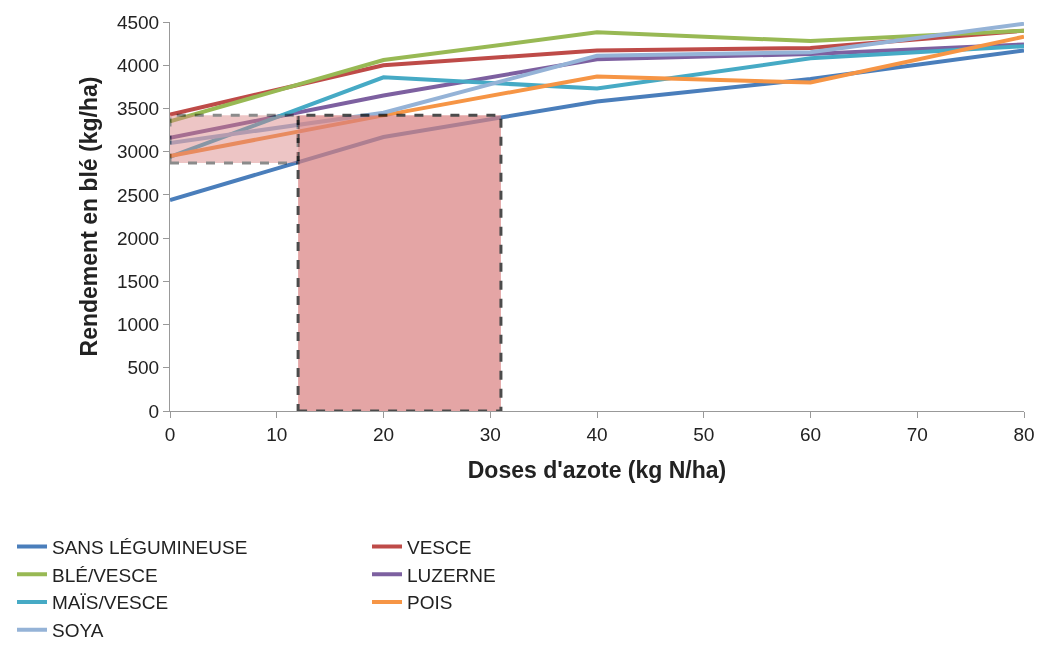  I want to click on x-tick-label: 60, so click(810, 434).